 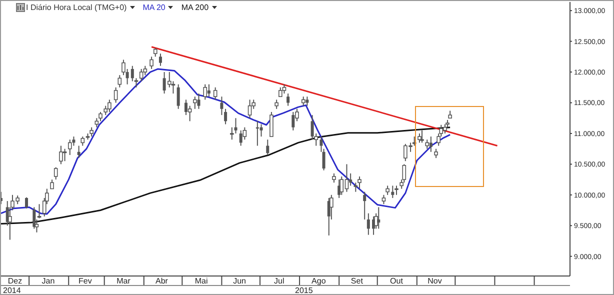 I want to click on x-tick-label: Abr, so click(x=162, y=281).